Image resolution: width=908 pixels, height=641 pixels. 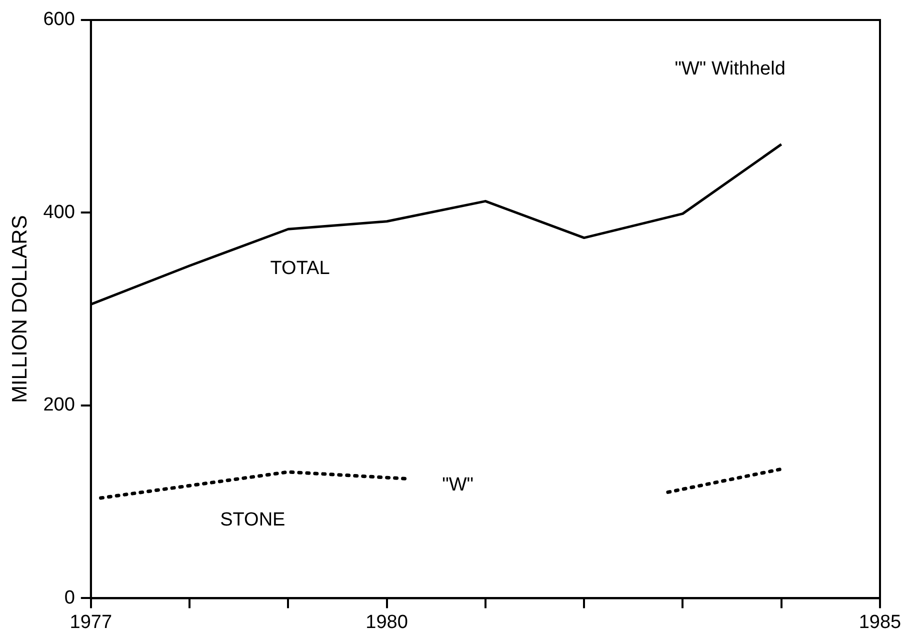 What do you see at coordinates (69, 597) in the screenshot?
I see `y-tick-label: 0` at bounding box center [69, 597].